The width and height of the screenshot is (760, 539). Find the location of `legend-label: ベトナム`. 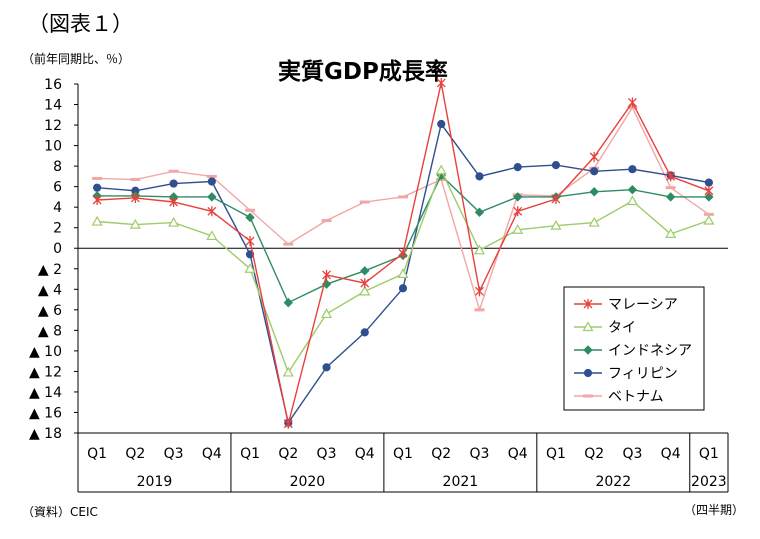

legend-label: ベトナム is located at coordinates (636, 397).